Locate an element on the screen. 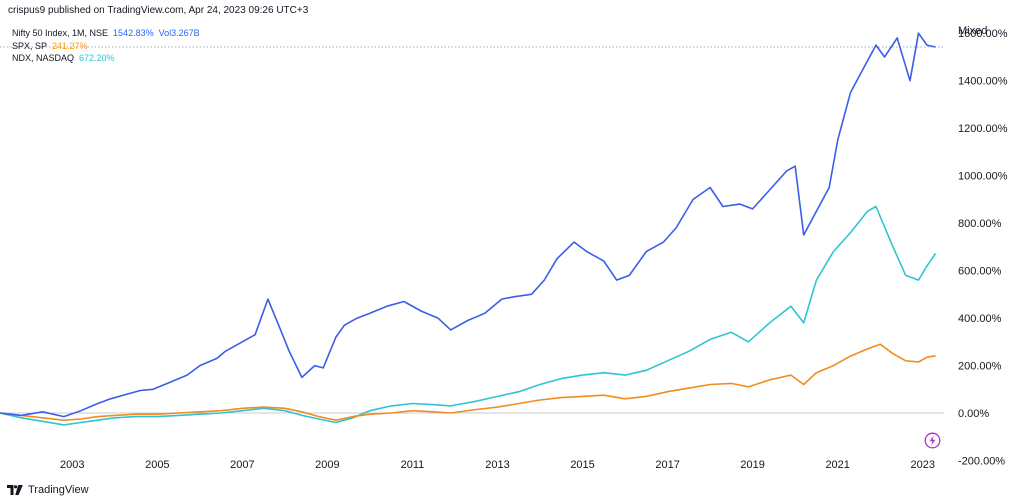  legend-value-spx: 241.27% is located at coordinates (70, 45).